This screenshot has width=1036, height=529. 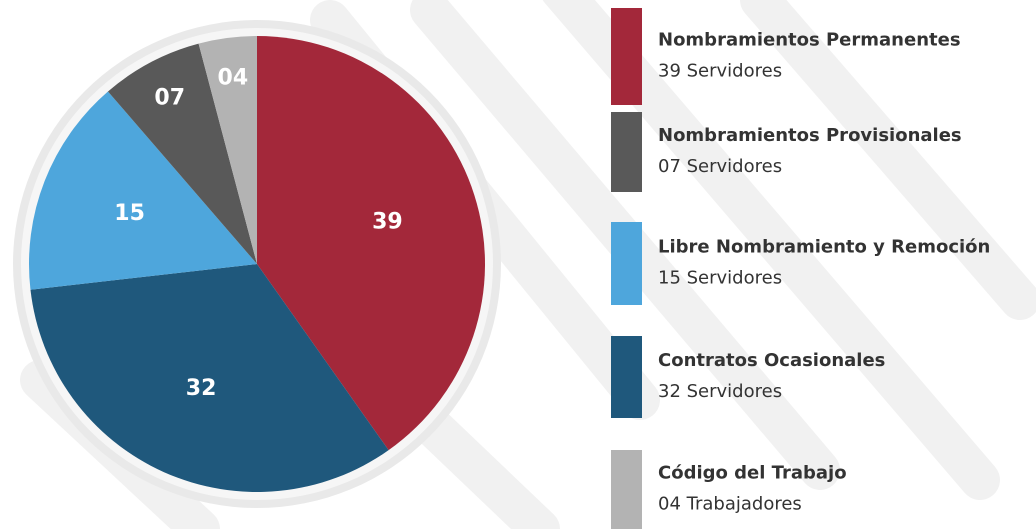 I want to click on legend-title: Nombramientos Permanentes, so click(x=809, y=40).